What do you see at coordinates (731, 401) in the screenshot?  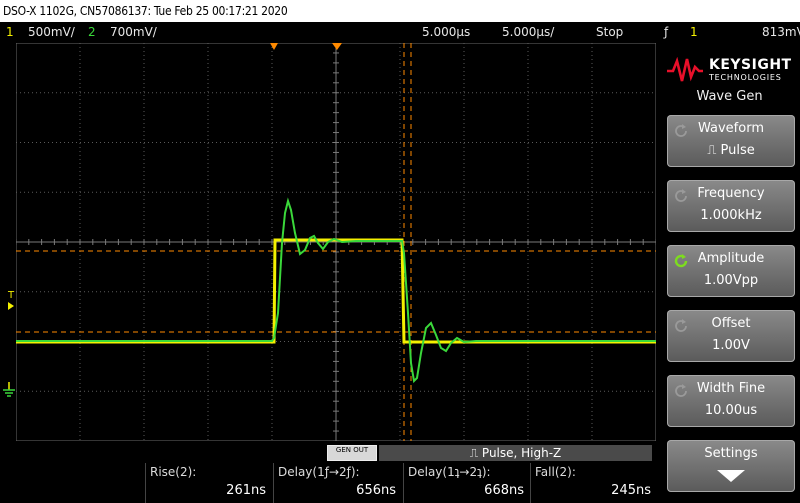 I see `softkey-width-fine: Width Fine 10.00us` at bounding box center [731, 401].